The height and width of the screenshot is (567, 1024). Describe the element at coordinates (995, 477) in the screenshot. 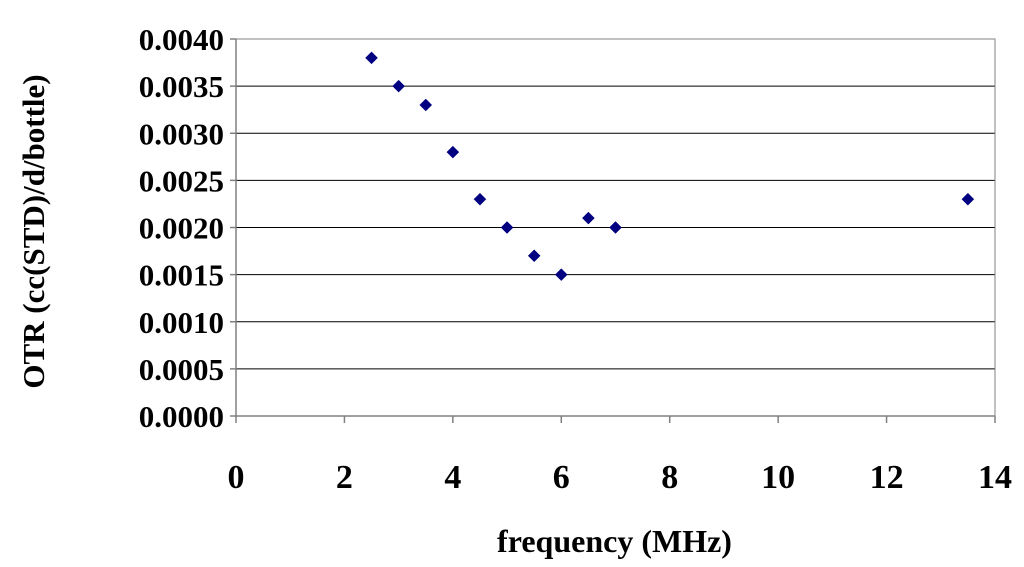

I see `x-tick-label: 14` at that location.